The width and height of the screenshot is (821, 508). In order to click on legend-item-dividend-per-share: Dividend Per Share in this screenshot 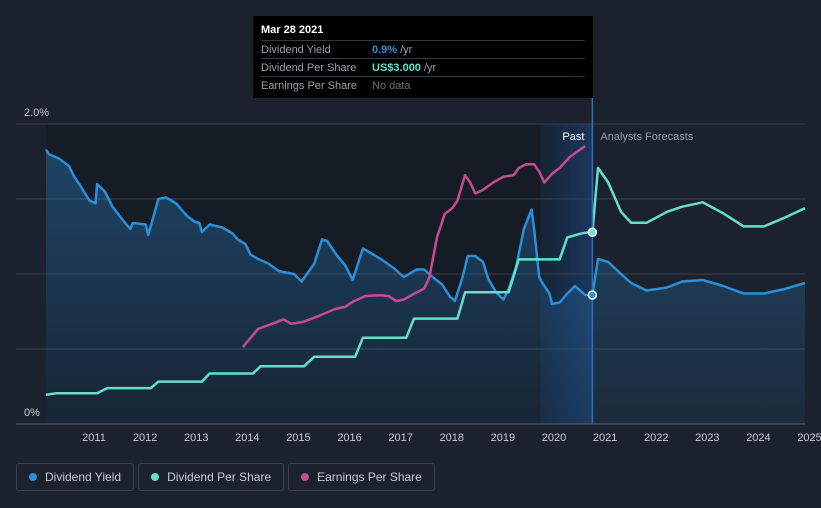, I will do `click(211, 477)`.